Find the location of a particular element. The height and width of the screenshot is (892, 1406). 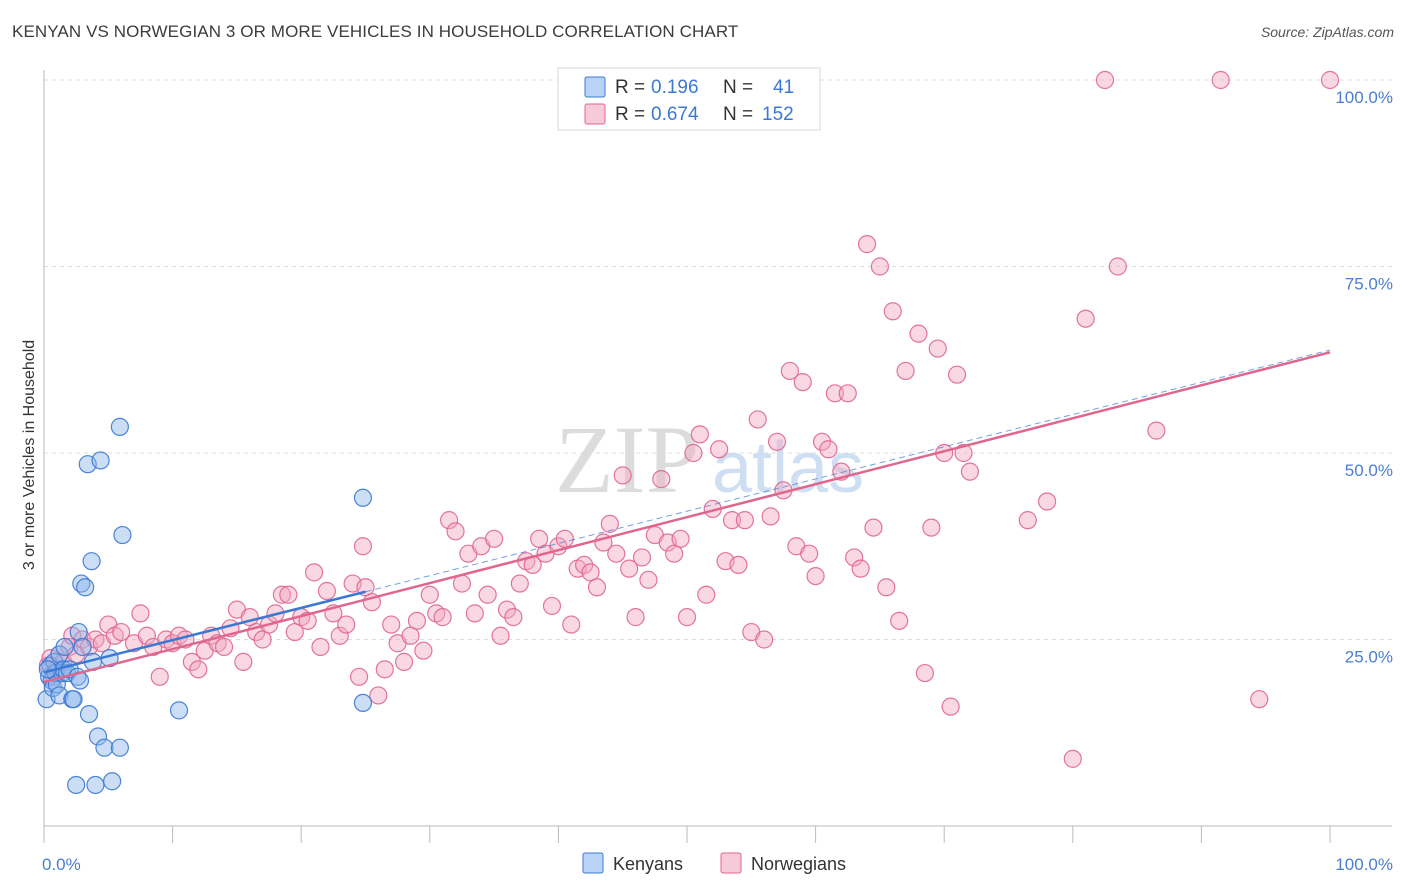

y-tick-label-75: 75.0% is located at coordinates (1369, 284).